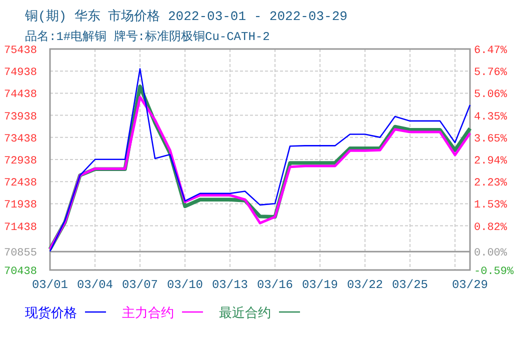 The width and height of the screenshot is (520, 350). I want to click on y2-tick-label: 4.35%, so click(491, 117).